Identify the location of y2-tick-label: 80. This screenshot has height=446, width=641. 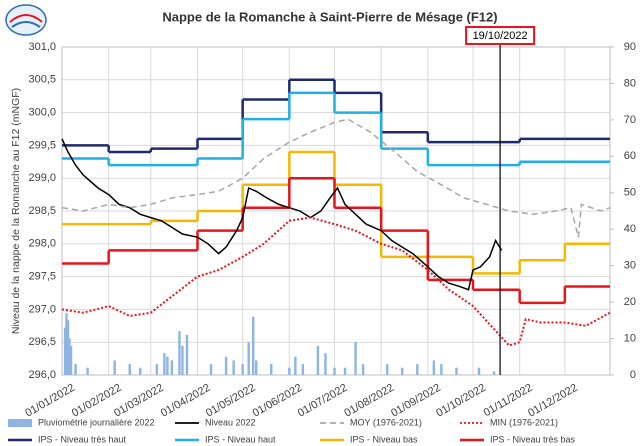
(630, 83).